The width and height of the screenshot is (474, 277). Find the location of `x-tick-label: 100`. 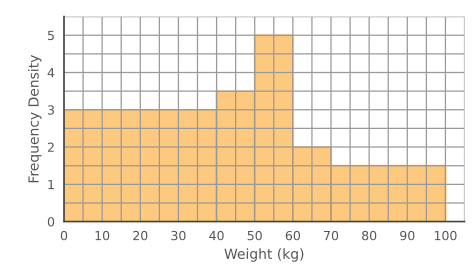

x-tick-label: 100 is located at coordinates (445, 235).